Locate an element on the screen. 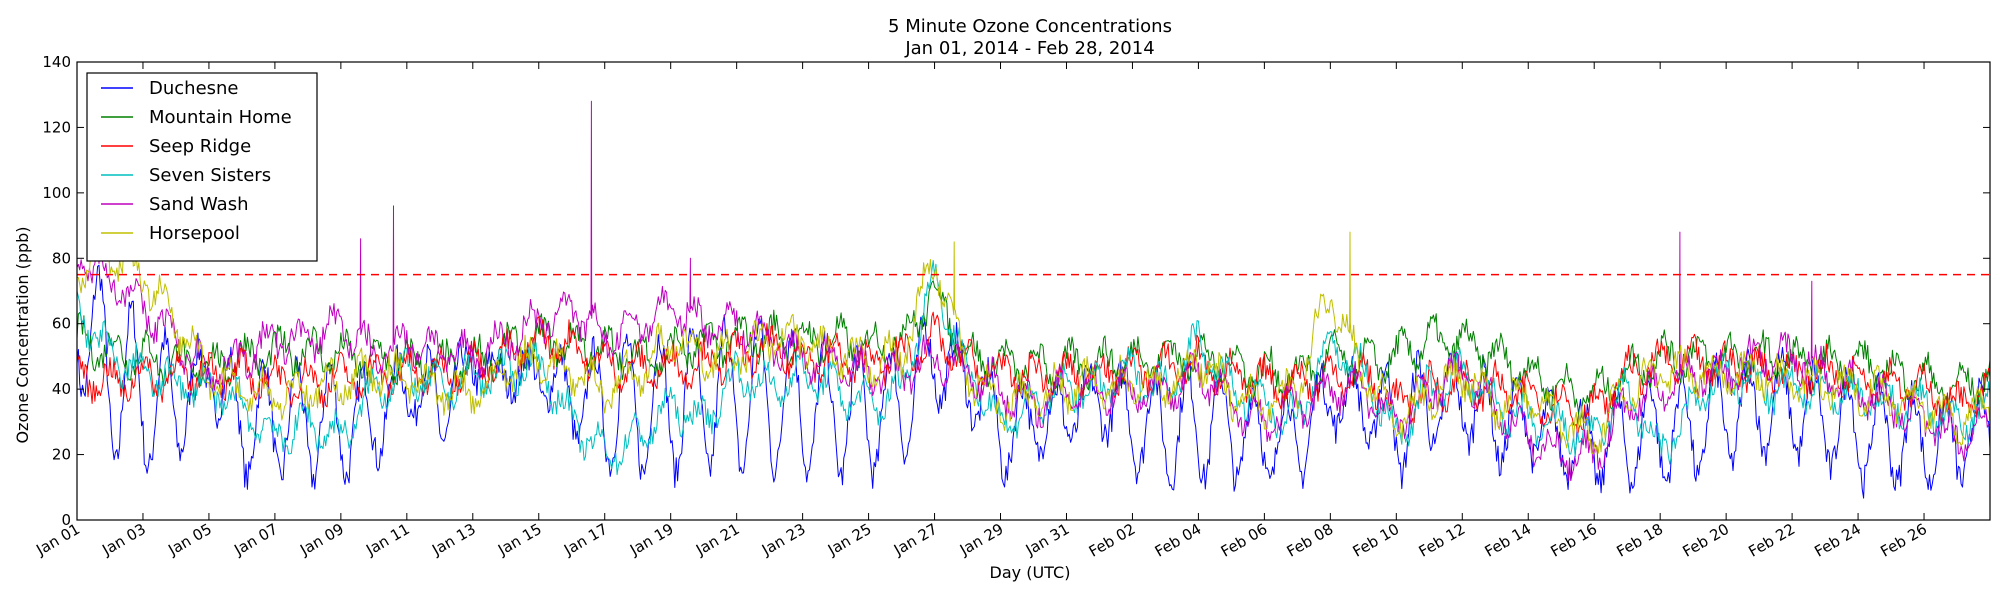  x-tick-label: Jan 13 is located at coordinates (453, 540).